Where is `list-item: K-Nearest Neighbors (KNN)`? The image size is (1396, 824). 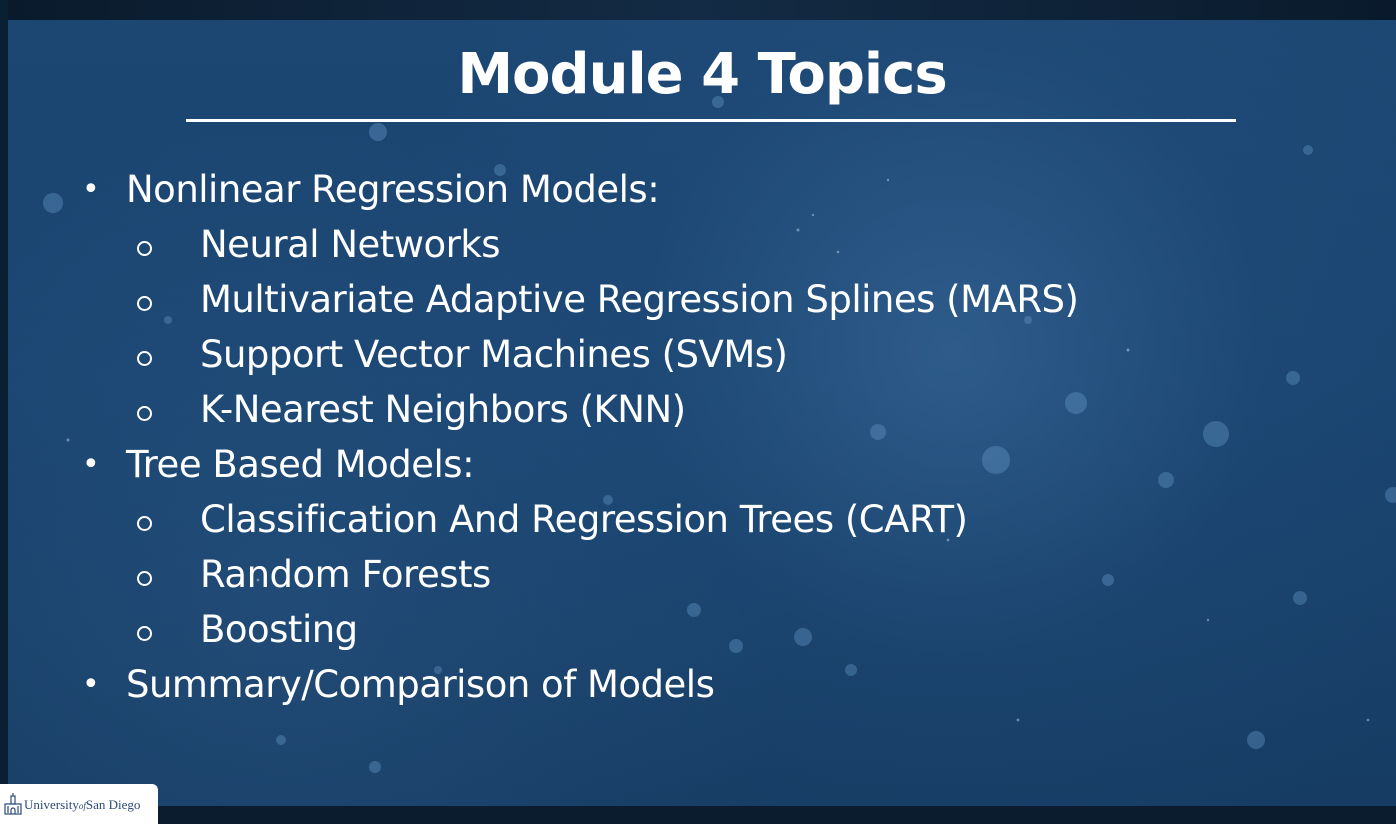
list-item: K-Nearest Neighbors (KNN) is located at coordinates (443, 409).